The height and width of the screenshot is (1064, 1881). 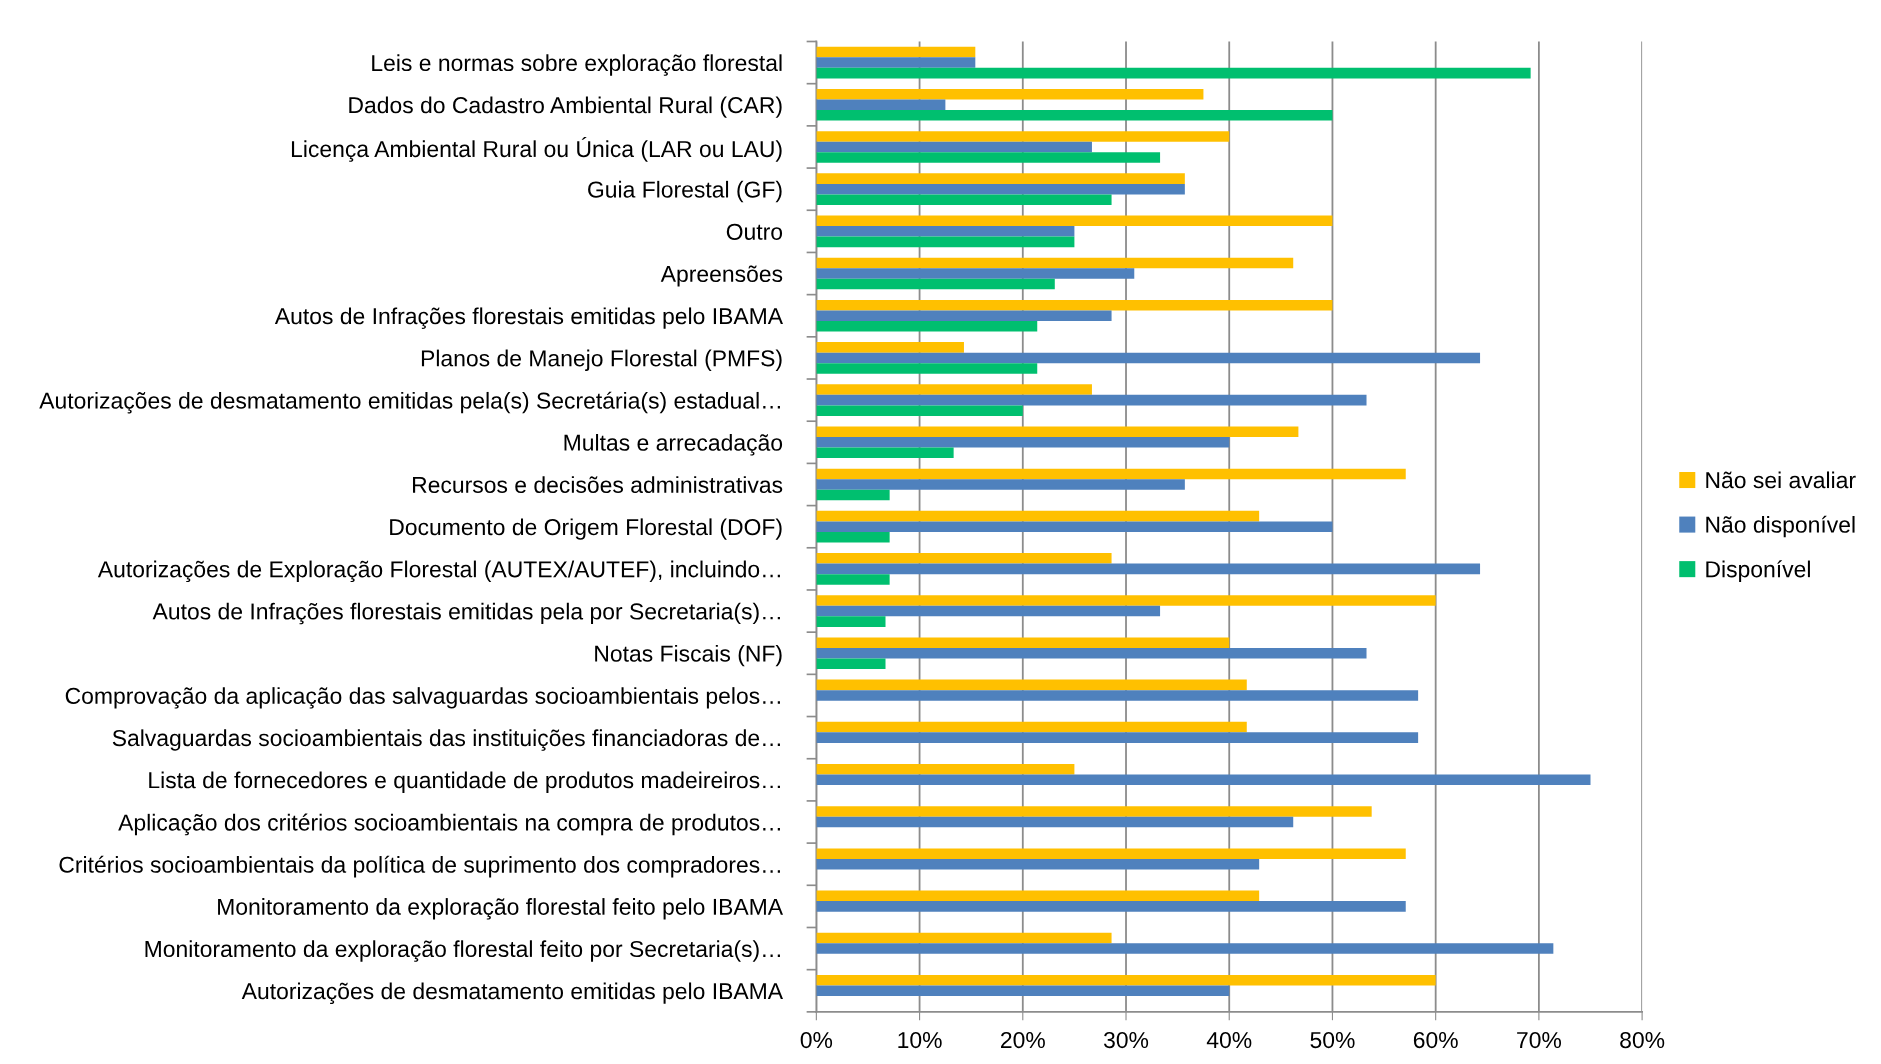 What do you see at coordinates (1539, 1040) in the screenshot?
I see `x-tick-label: 70%` at bounding box center [1539, 1040].